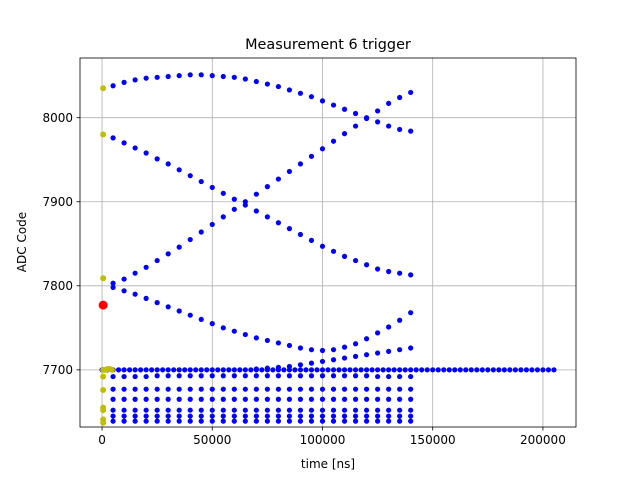 The height and width of the screenshot is (480, 640). What do you see at coordinates (57, 118) in the screenshot?
I see `y-tick-label: 8000` at bounding box center [57, 118].